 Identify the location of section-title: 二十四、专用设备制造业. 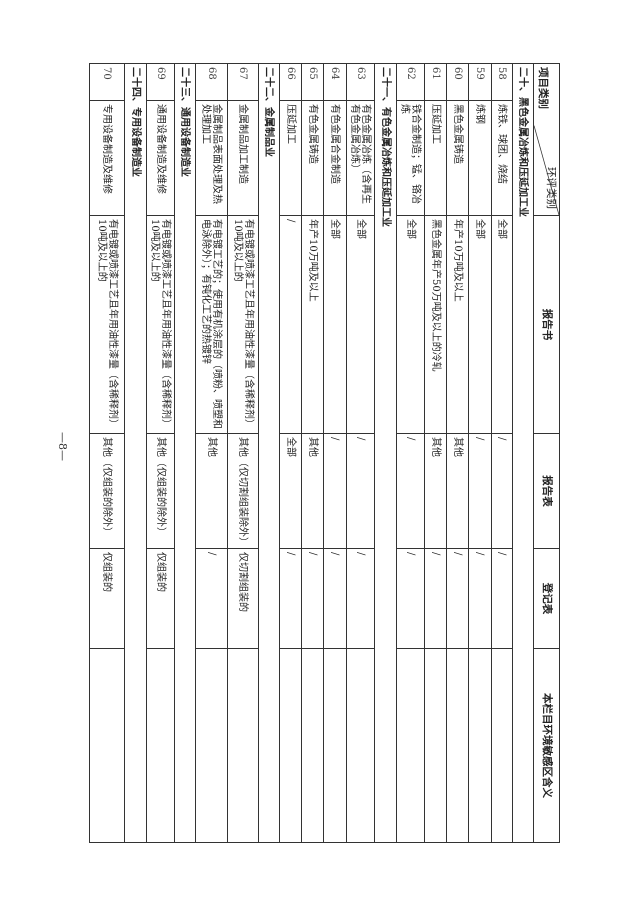
(135, 453).